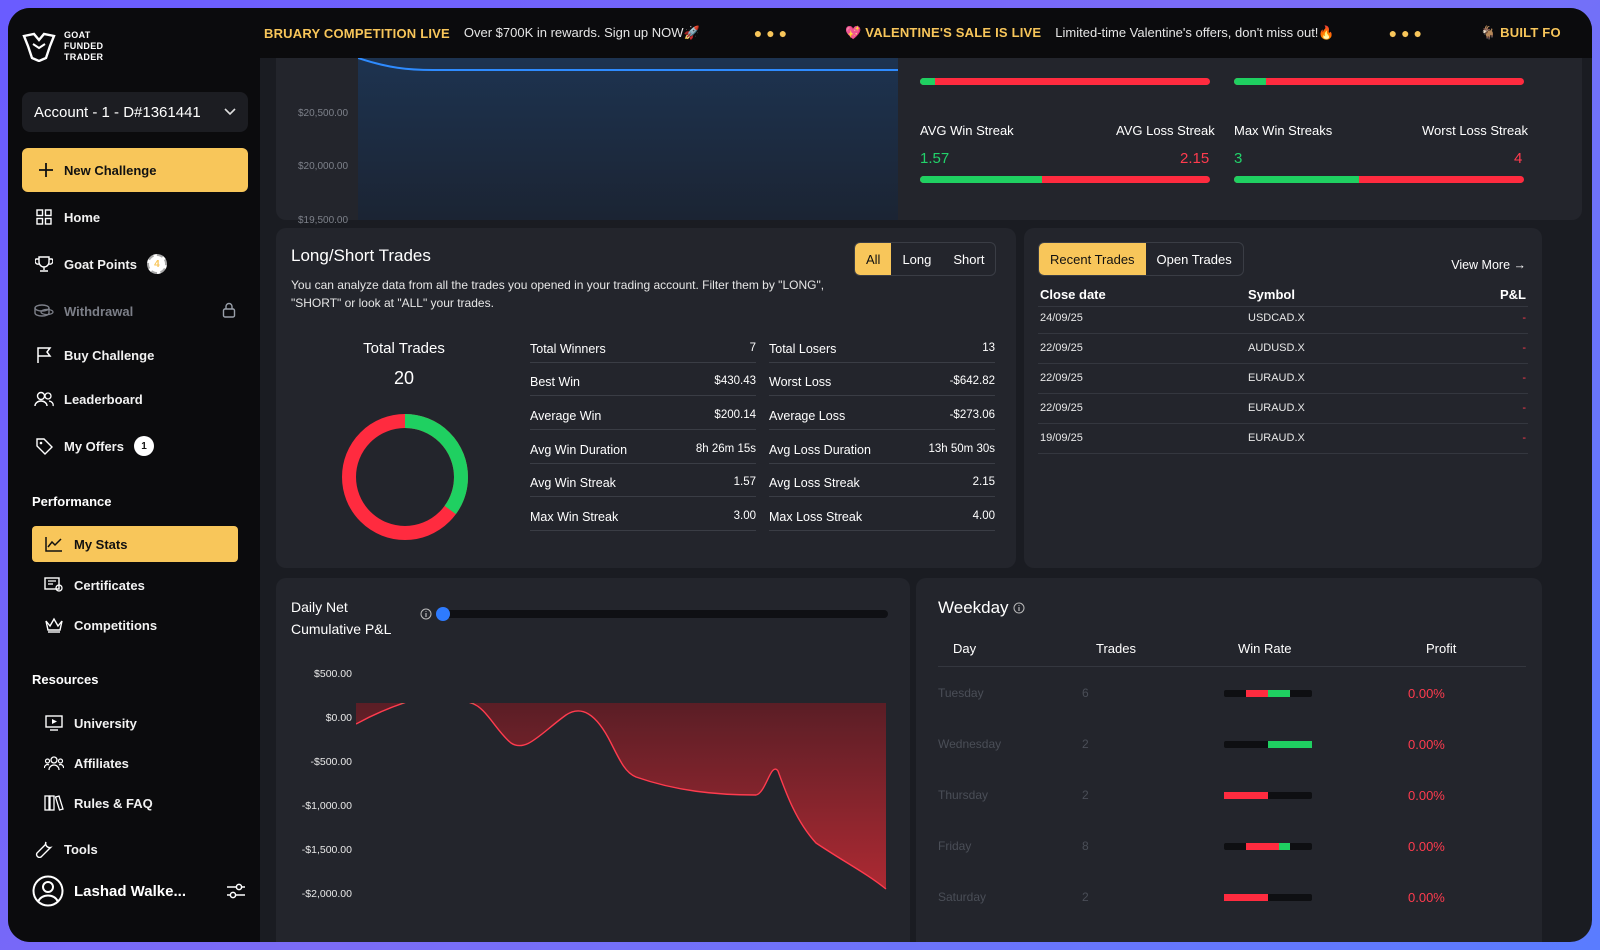 This screenshot has width=1600, height=950. Describe the element at coordinates (917, 259) in the screenshot. I see `filter-long-button: Long` at that location.